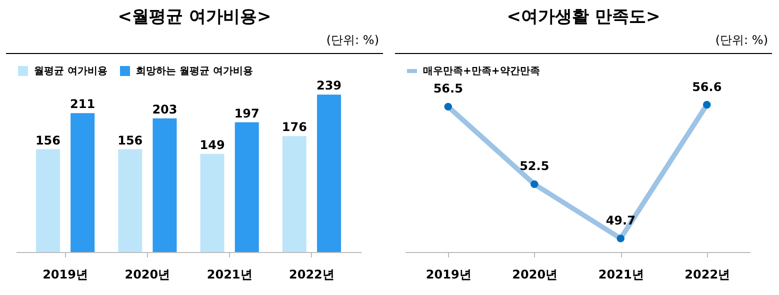  What do you see at coordinates (707, 87) in the screenshot?
I see `data-label: 56.6` at bounding box center [707, 87].